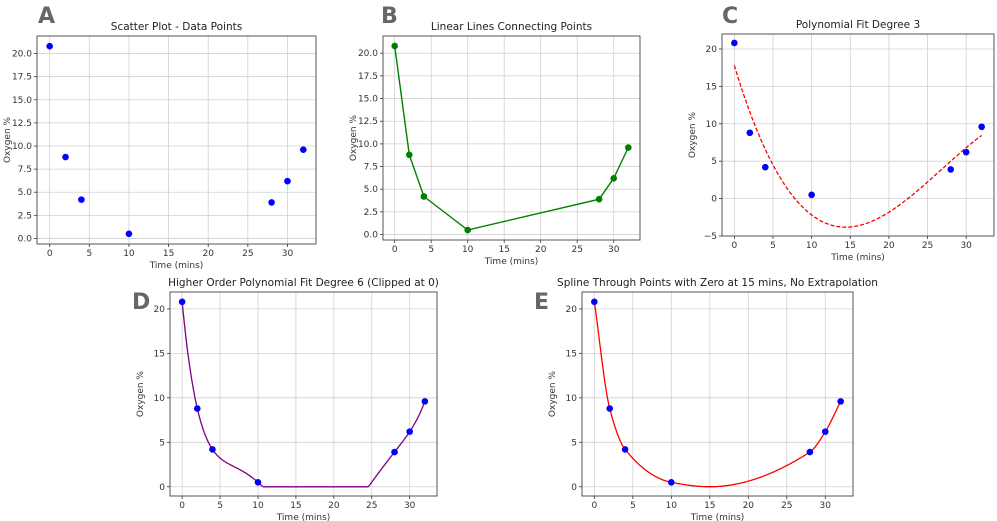 This screenshot has width=997, height=521. I want to click on chart-title: Polynomial Fit Degree 3, so click(858, 25).